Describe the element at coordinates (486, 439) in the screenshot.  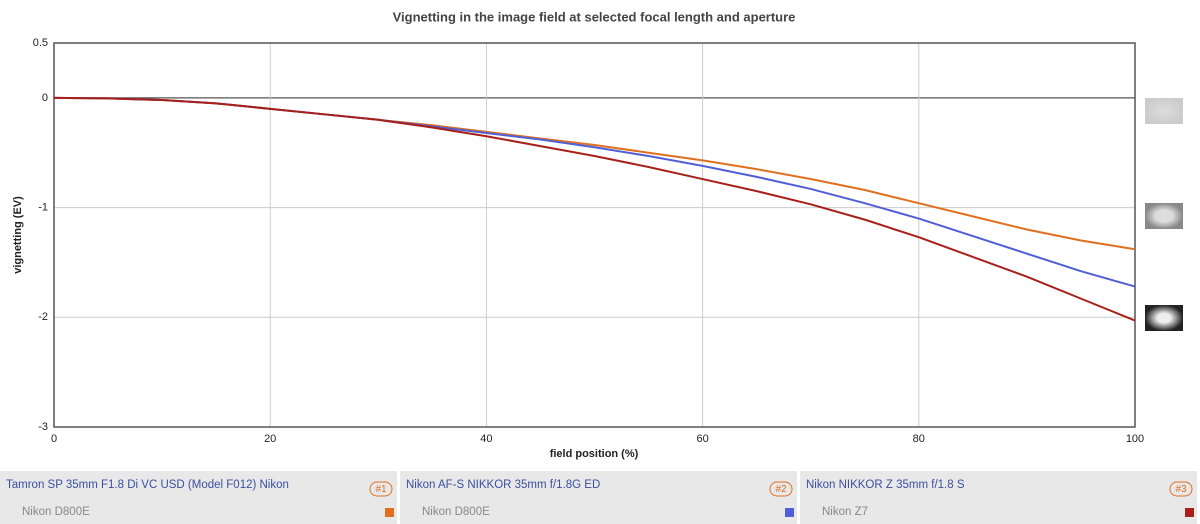
I see `x-tick-label: 40` at that location.